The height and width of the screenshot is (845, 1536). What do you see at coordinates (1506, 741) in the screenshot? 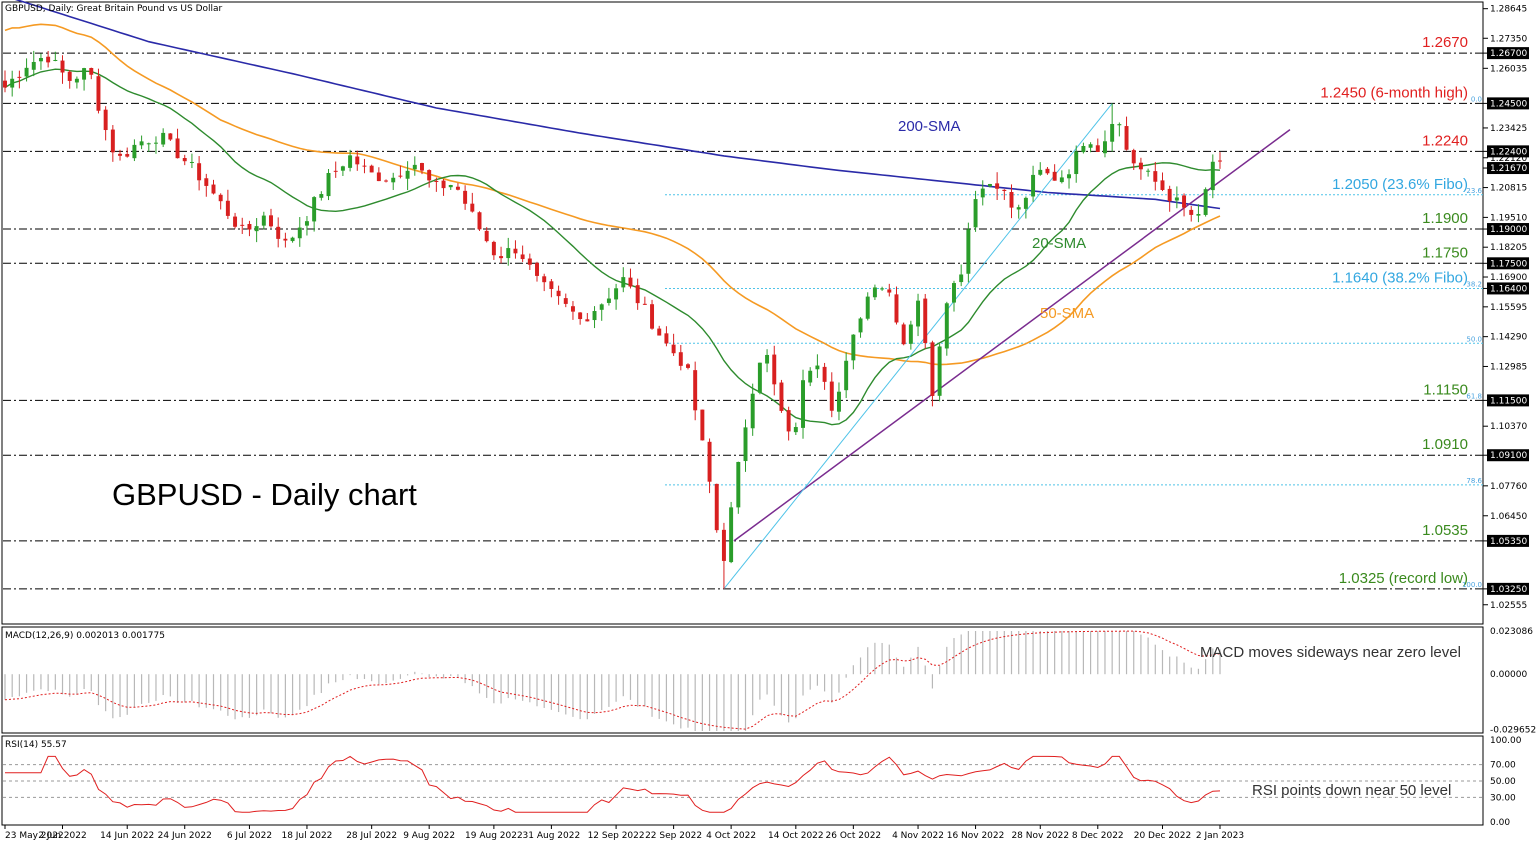
I see `rsi-y-tick-0: 100.00` at bounding box center [1506, 741].